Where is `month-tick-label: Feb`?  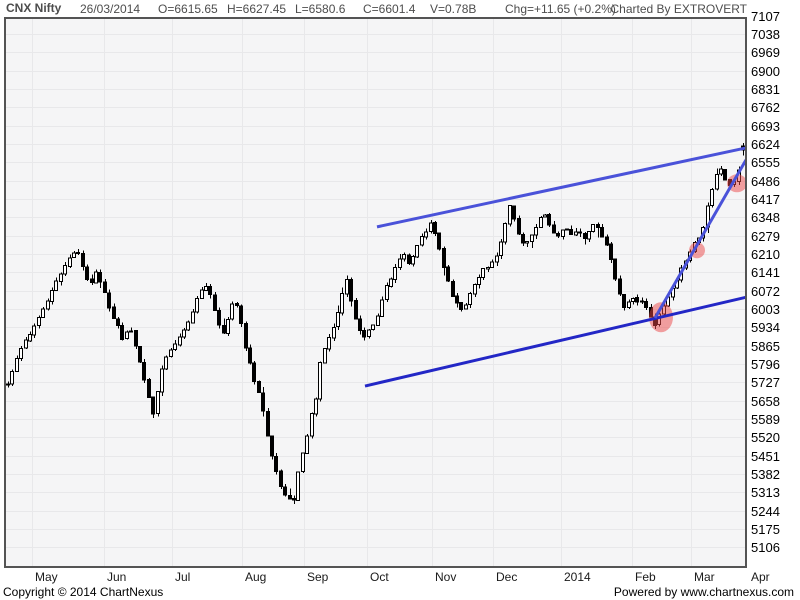
month-tick-label: Feb is located at coordinates (645, 577).